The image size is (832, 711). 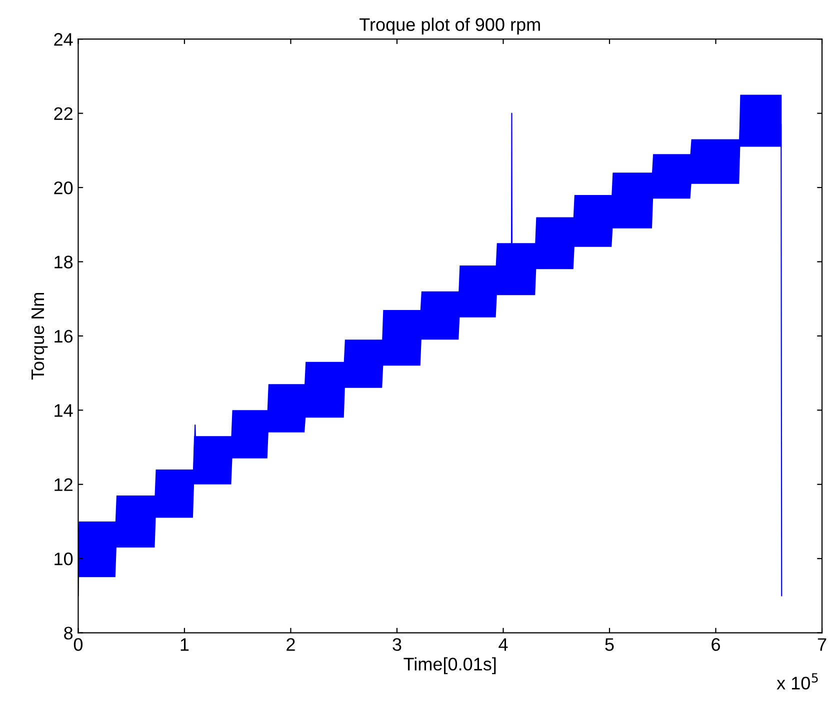 What do you see at coordinates (40, 336) in the screenshot?
I see `y-axis-title: Torque Nm` at bounding box center [40, 336].